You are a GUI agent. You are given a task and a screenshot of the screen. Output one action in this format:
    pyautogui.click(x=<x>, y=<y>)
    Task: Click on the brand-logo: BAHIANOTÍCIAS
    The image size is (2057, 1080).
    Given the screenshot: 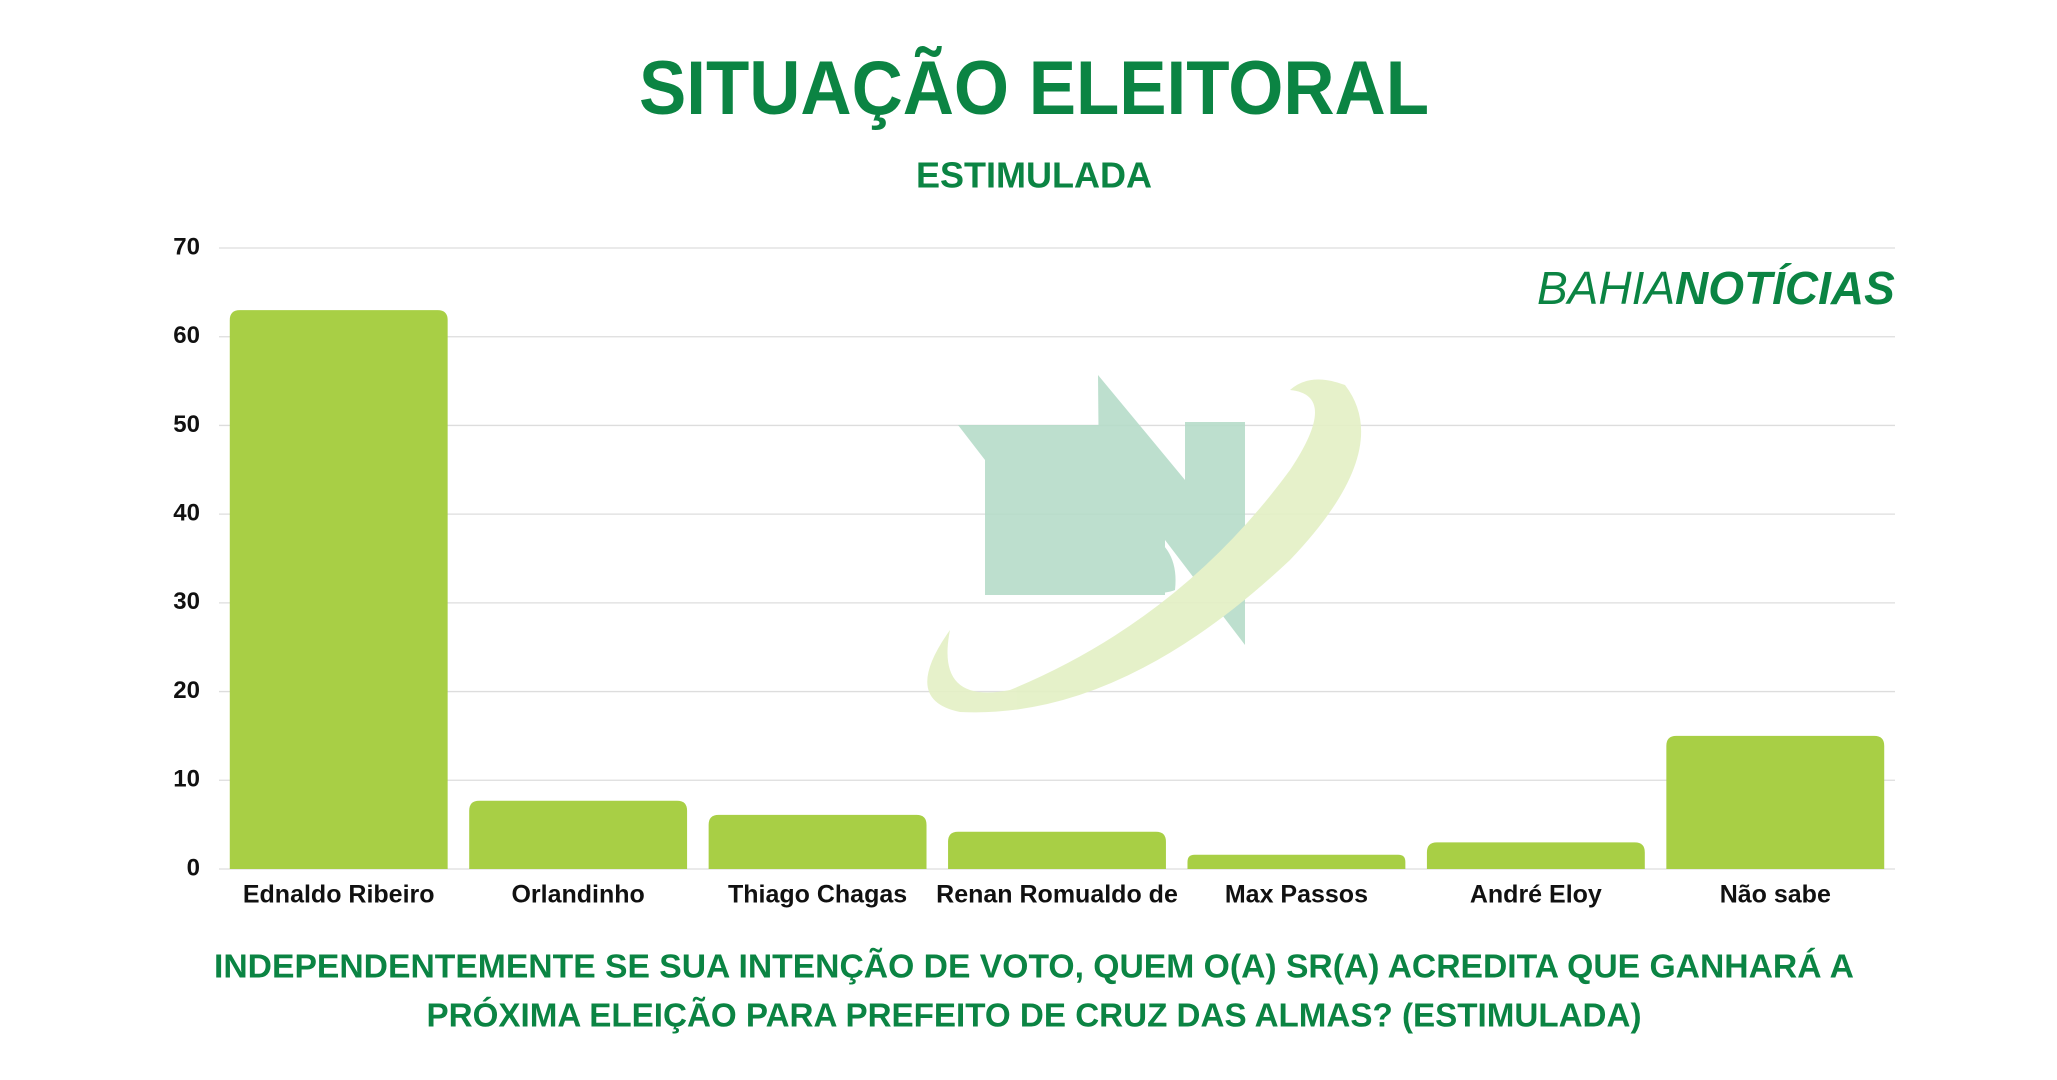 What is the action you would take?
    pyautogui.click(x=1716, y=288)
    